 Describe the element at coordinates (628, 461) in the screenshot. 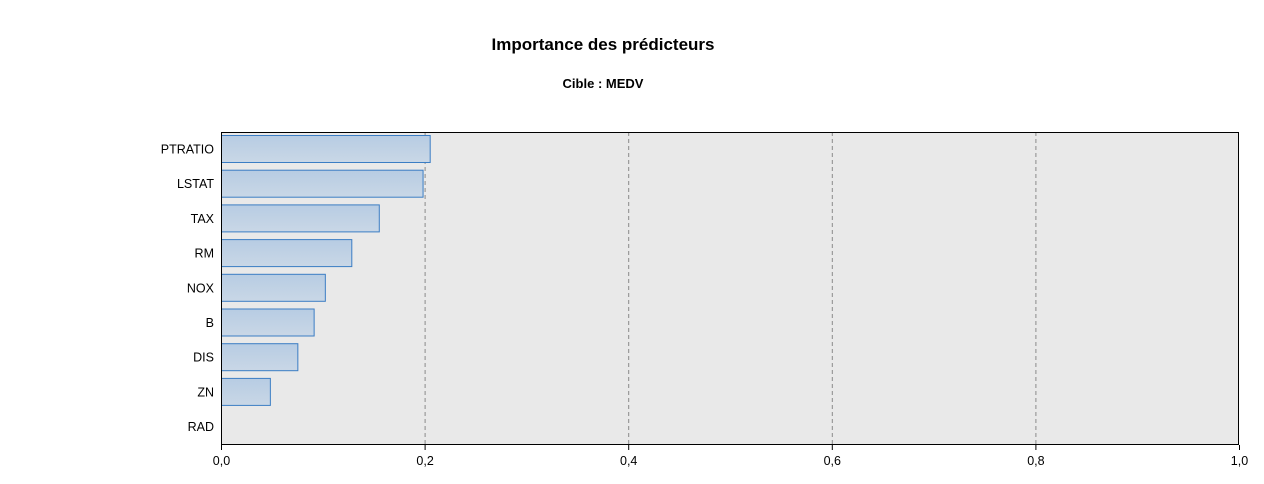

I see `x-tick-label-2: 0,4` at that location.